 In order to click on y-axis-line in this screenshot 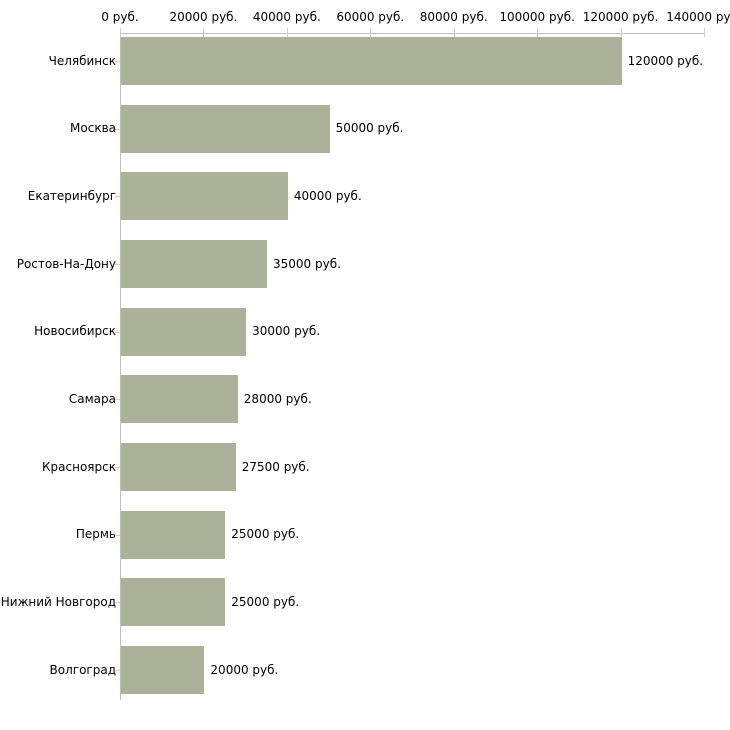, I will do `click(120, 366)`.